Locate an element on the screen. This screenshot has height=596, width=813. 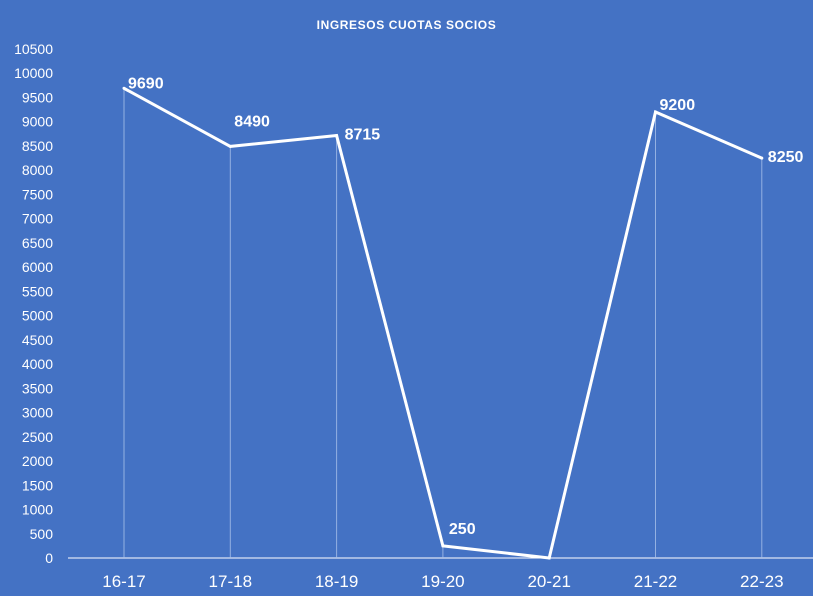
data-label: 8250 is located at coordinates (786, 157).